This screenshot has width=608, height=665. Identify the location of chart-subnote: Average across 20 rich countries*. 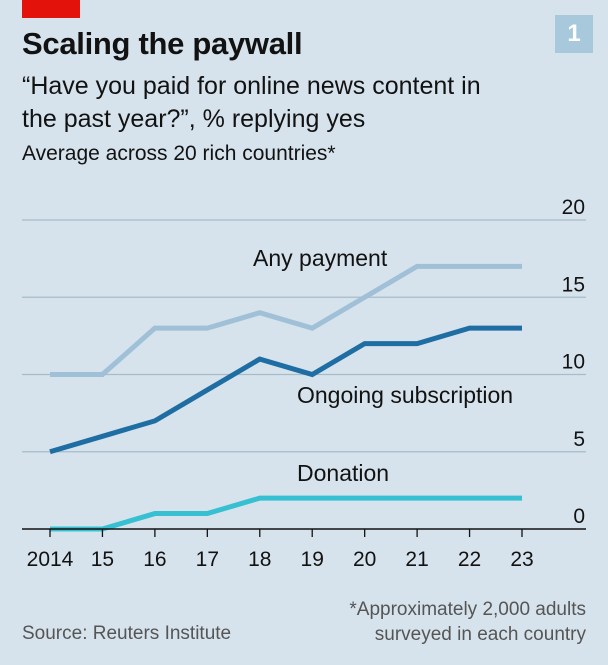
(179, 153).